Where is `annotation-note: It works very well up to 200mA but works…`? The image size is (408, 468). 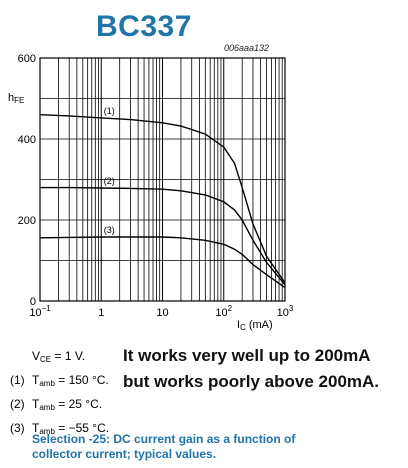 annotation-note: It works very well up to 200mA but works… is located at coordinates (251, 369).